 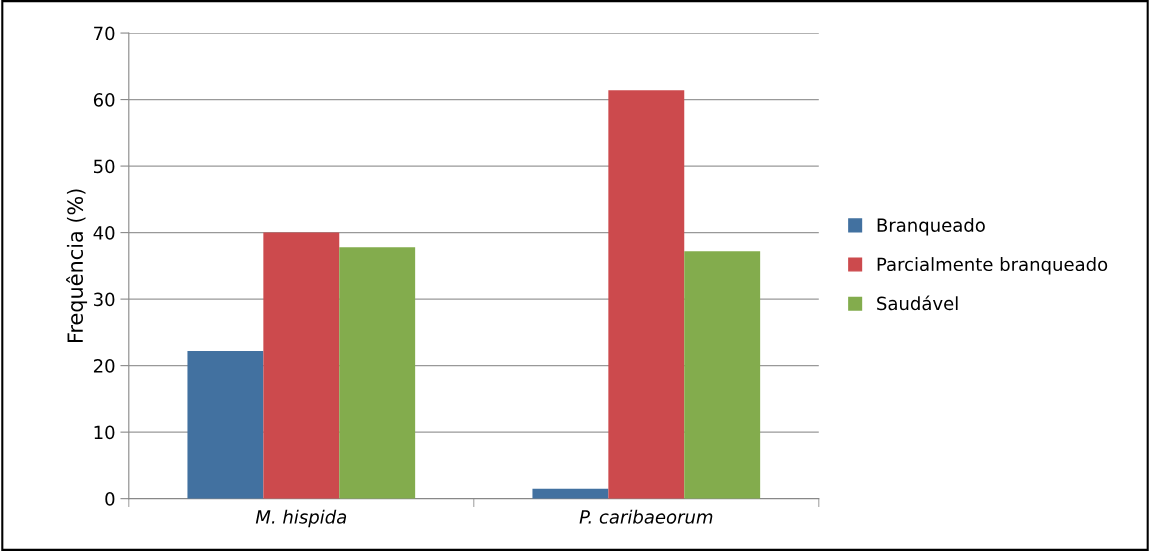 What do you see at coordinates (646, 516) in the screenshot?
I see `x-tick-label: P. caribaeorum` at bounding box center [646, 516].